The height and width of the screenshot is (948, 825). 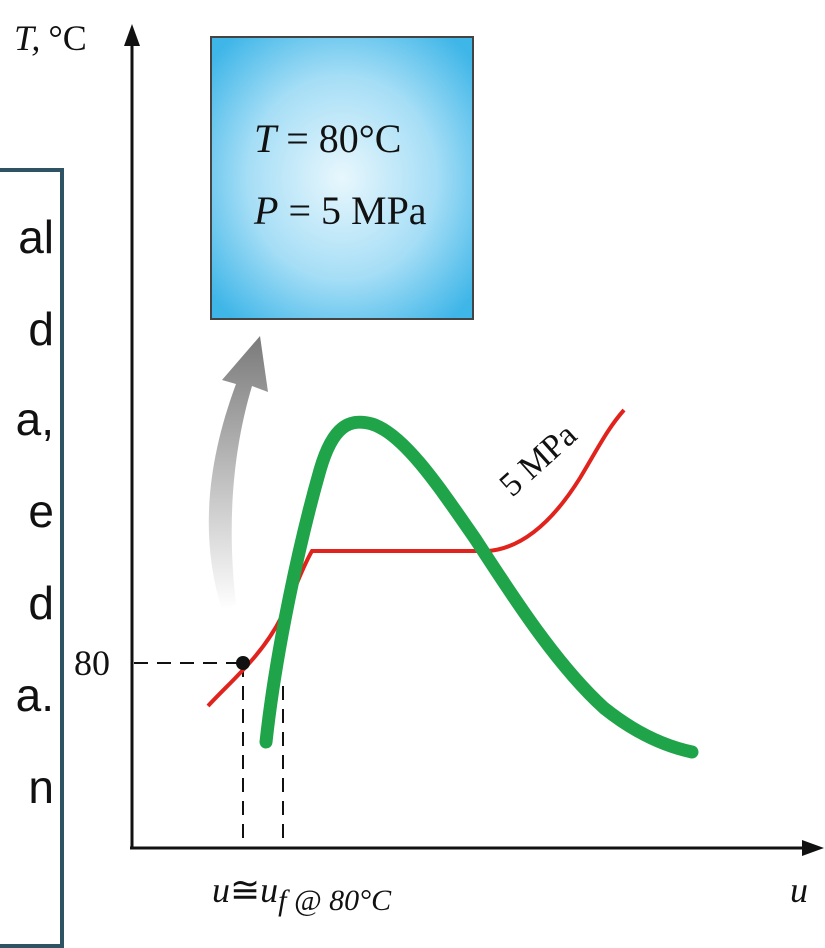 I want to click on side-text-fragment: a., so click(x=34, y=695).